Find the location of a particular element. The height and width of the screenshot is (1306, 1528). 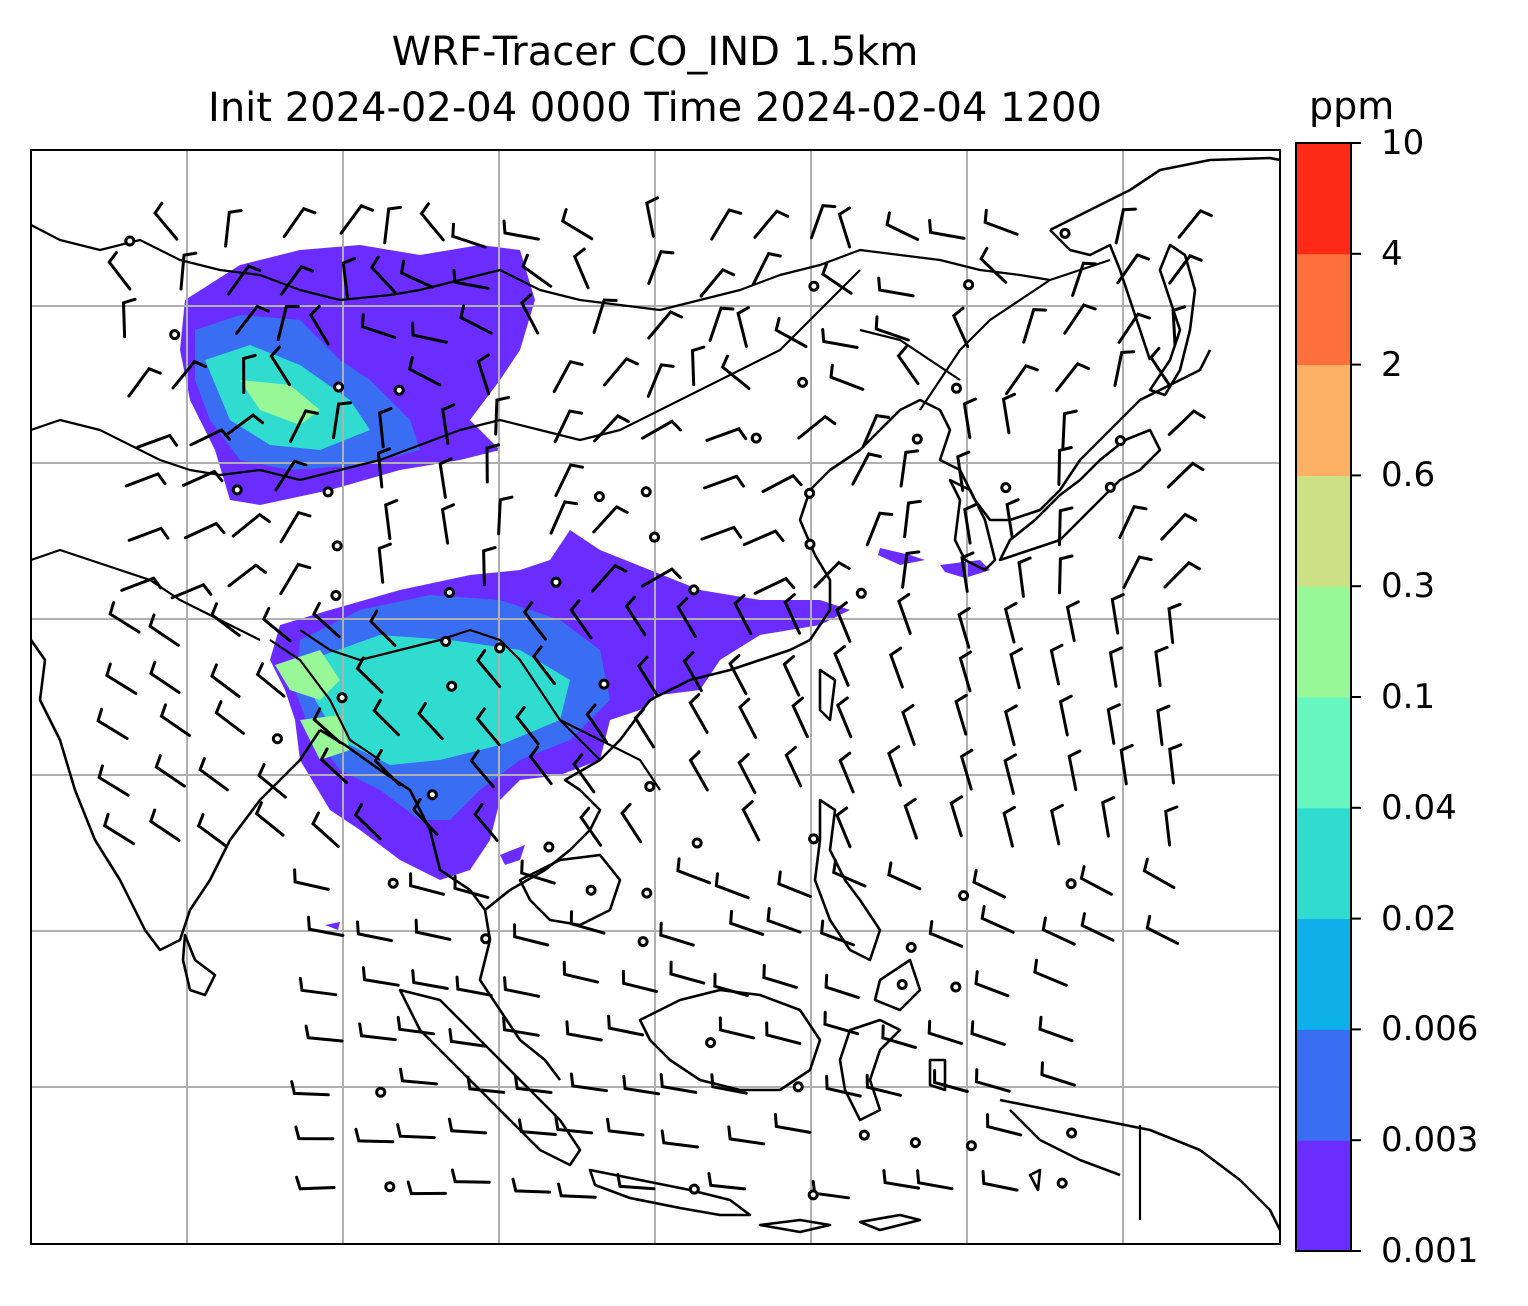

map-title-line-1: WRF-Tracer CO_IND 1.5km is located at coordinates (655, 52).